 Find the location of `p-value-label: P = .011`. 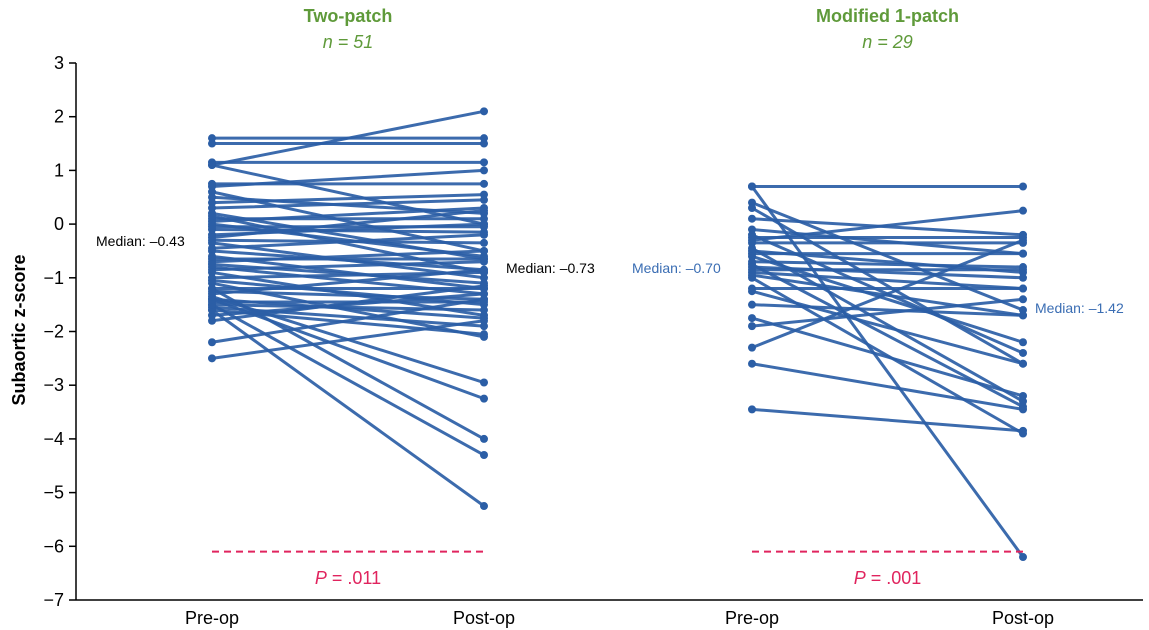

p-value-label: P = .011 is located at coordinates (348, 578).